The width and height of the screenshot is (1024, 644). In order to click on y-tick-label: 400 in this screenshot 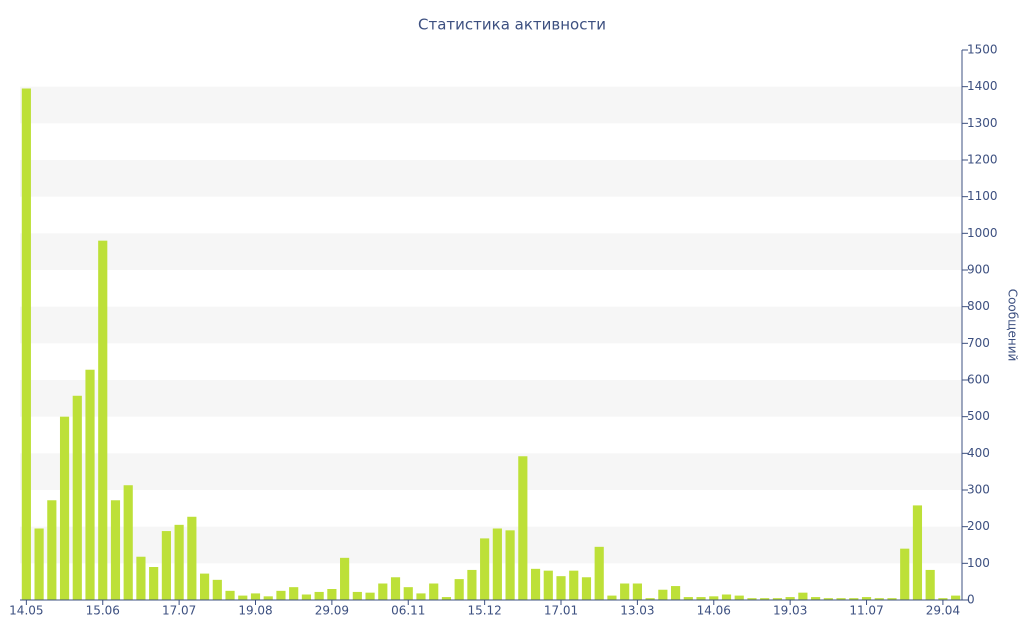, I will do `click(978, 453)`.